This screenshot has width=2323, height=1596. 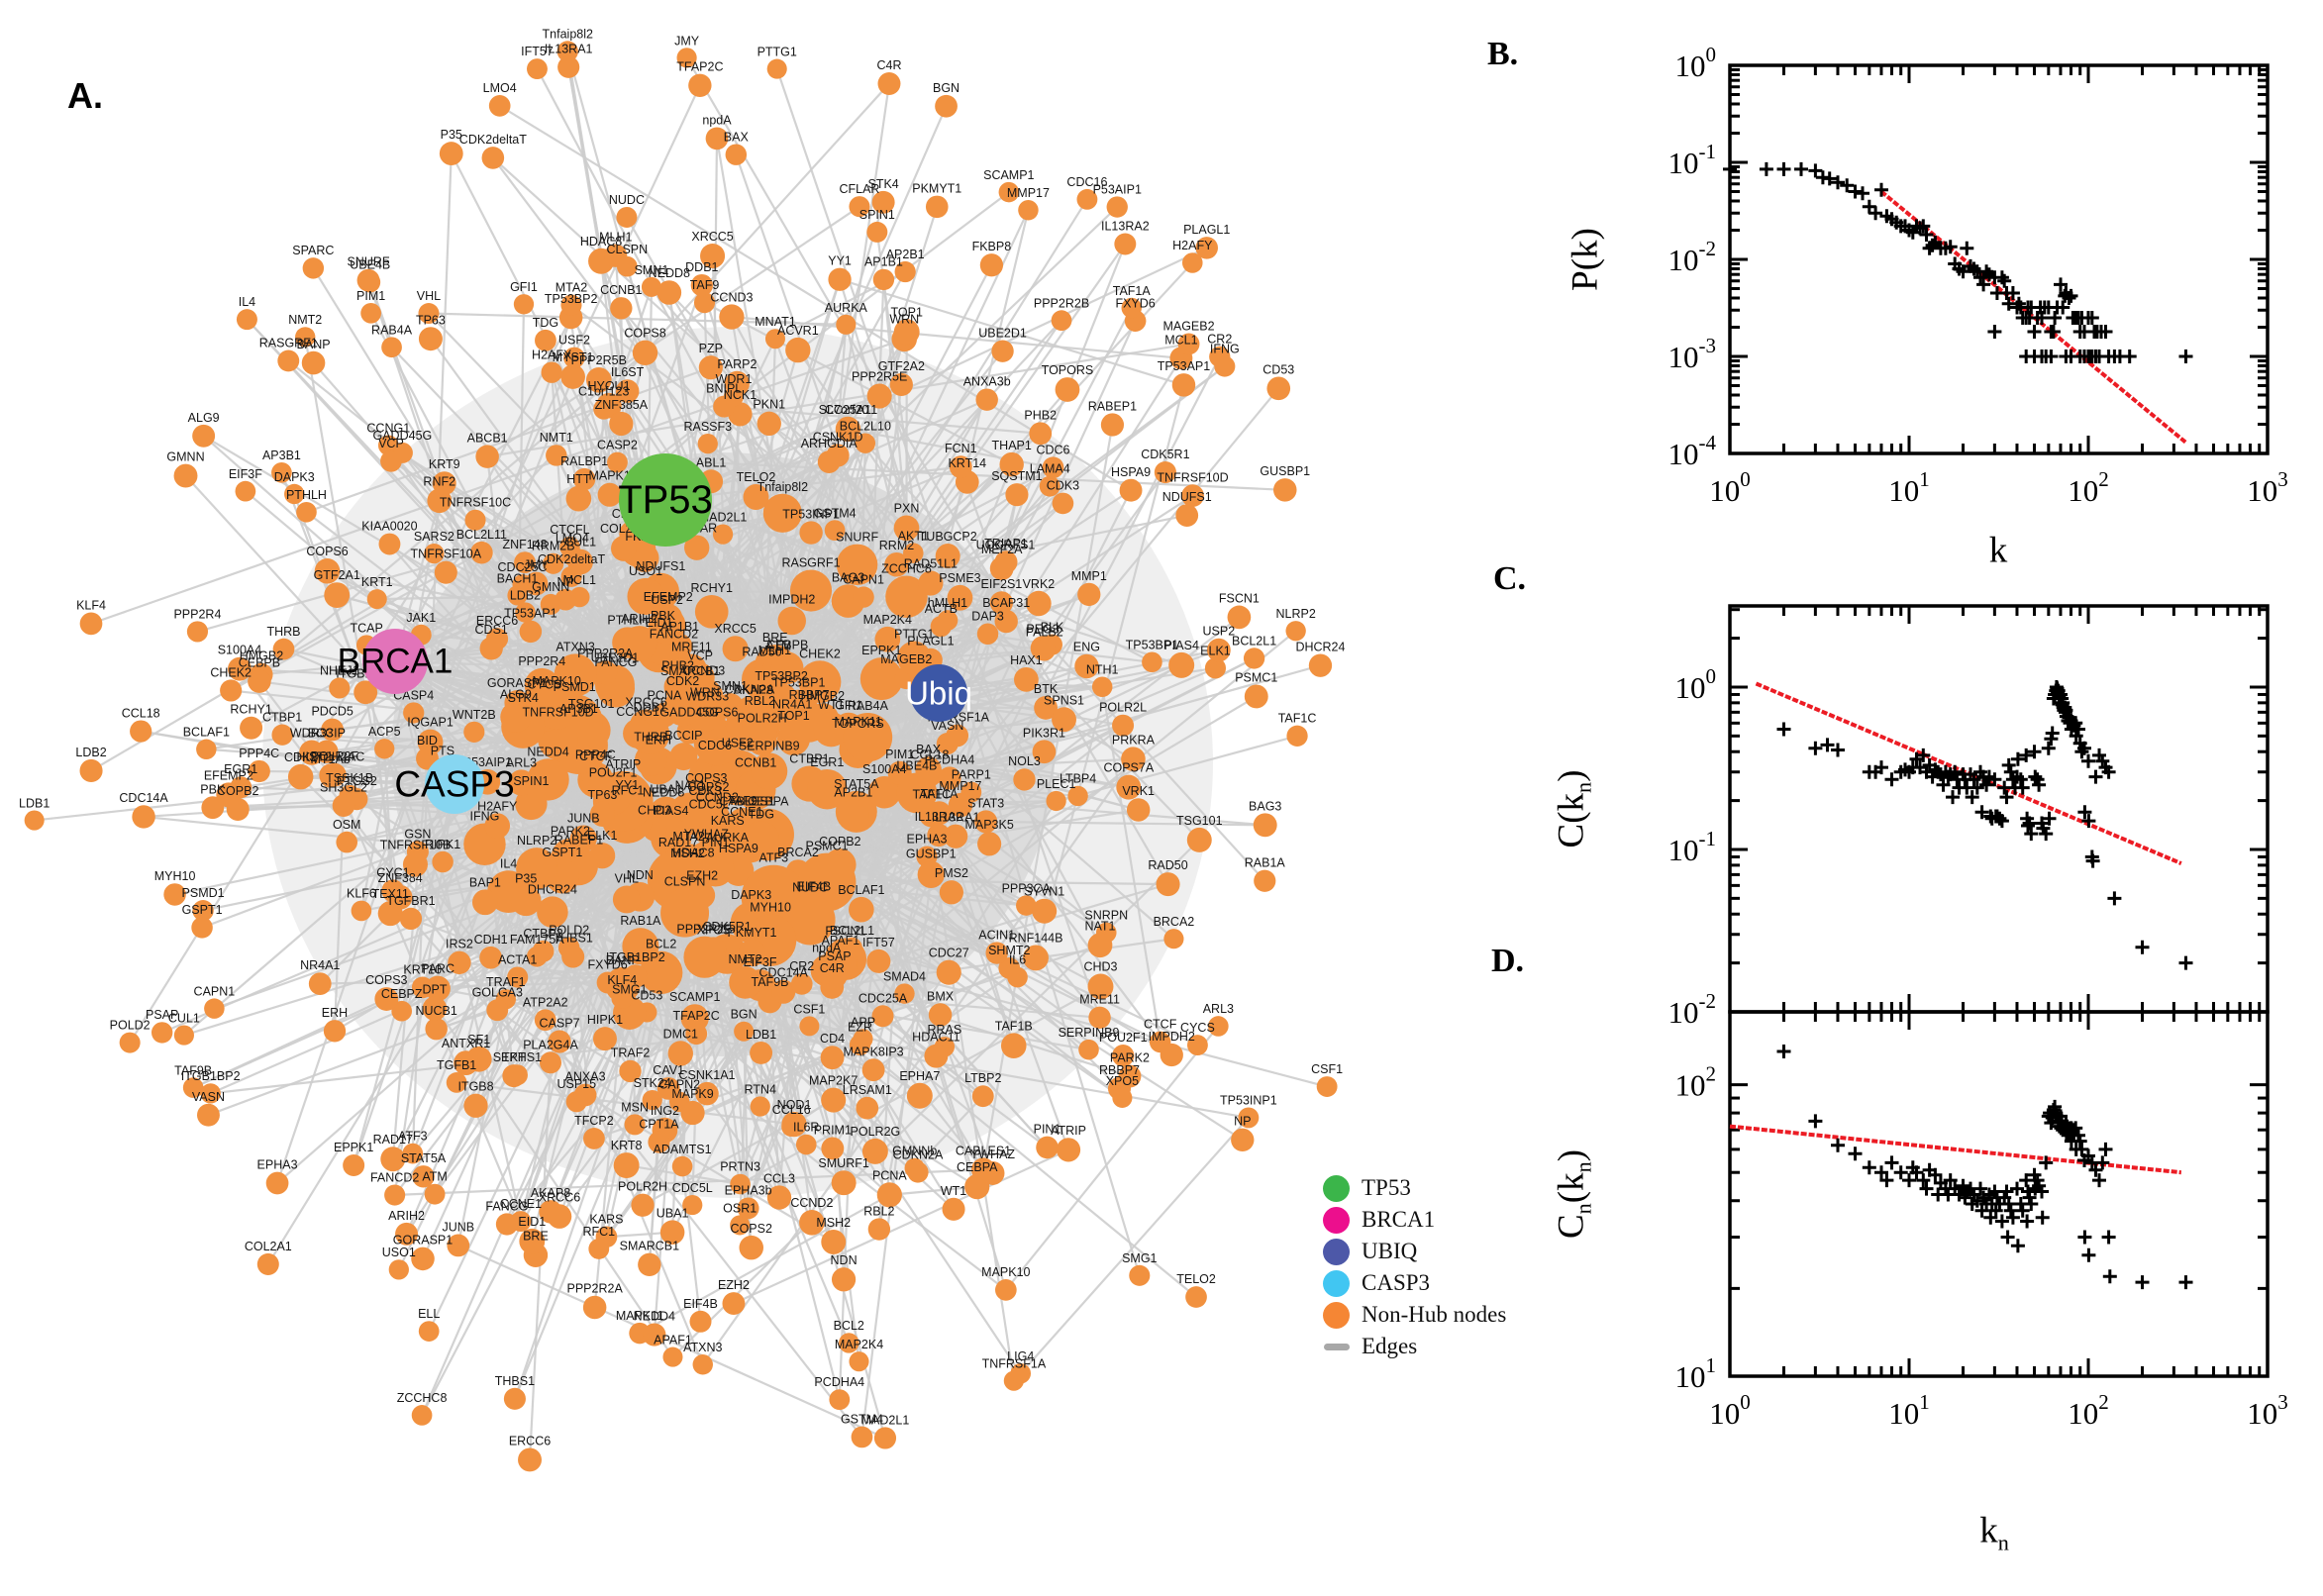 What do you see at coordinates (1337, 1283) in the screenshot?
I see `casp3-dot-icon` at bounding box center [1337, 1283].